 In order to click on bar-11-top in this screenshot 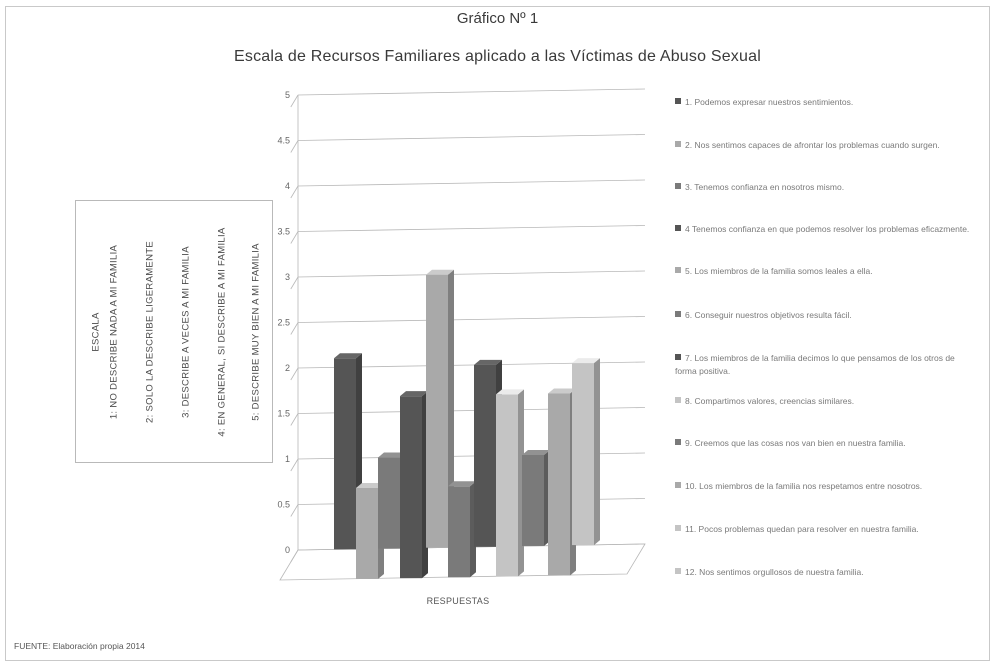, I will do `click(586, 361)`.